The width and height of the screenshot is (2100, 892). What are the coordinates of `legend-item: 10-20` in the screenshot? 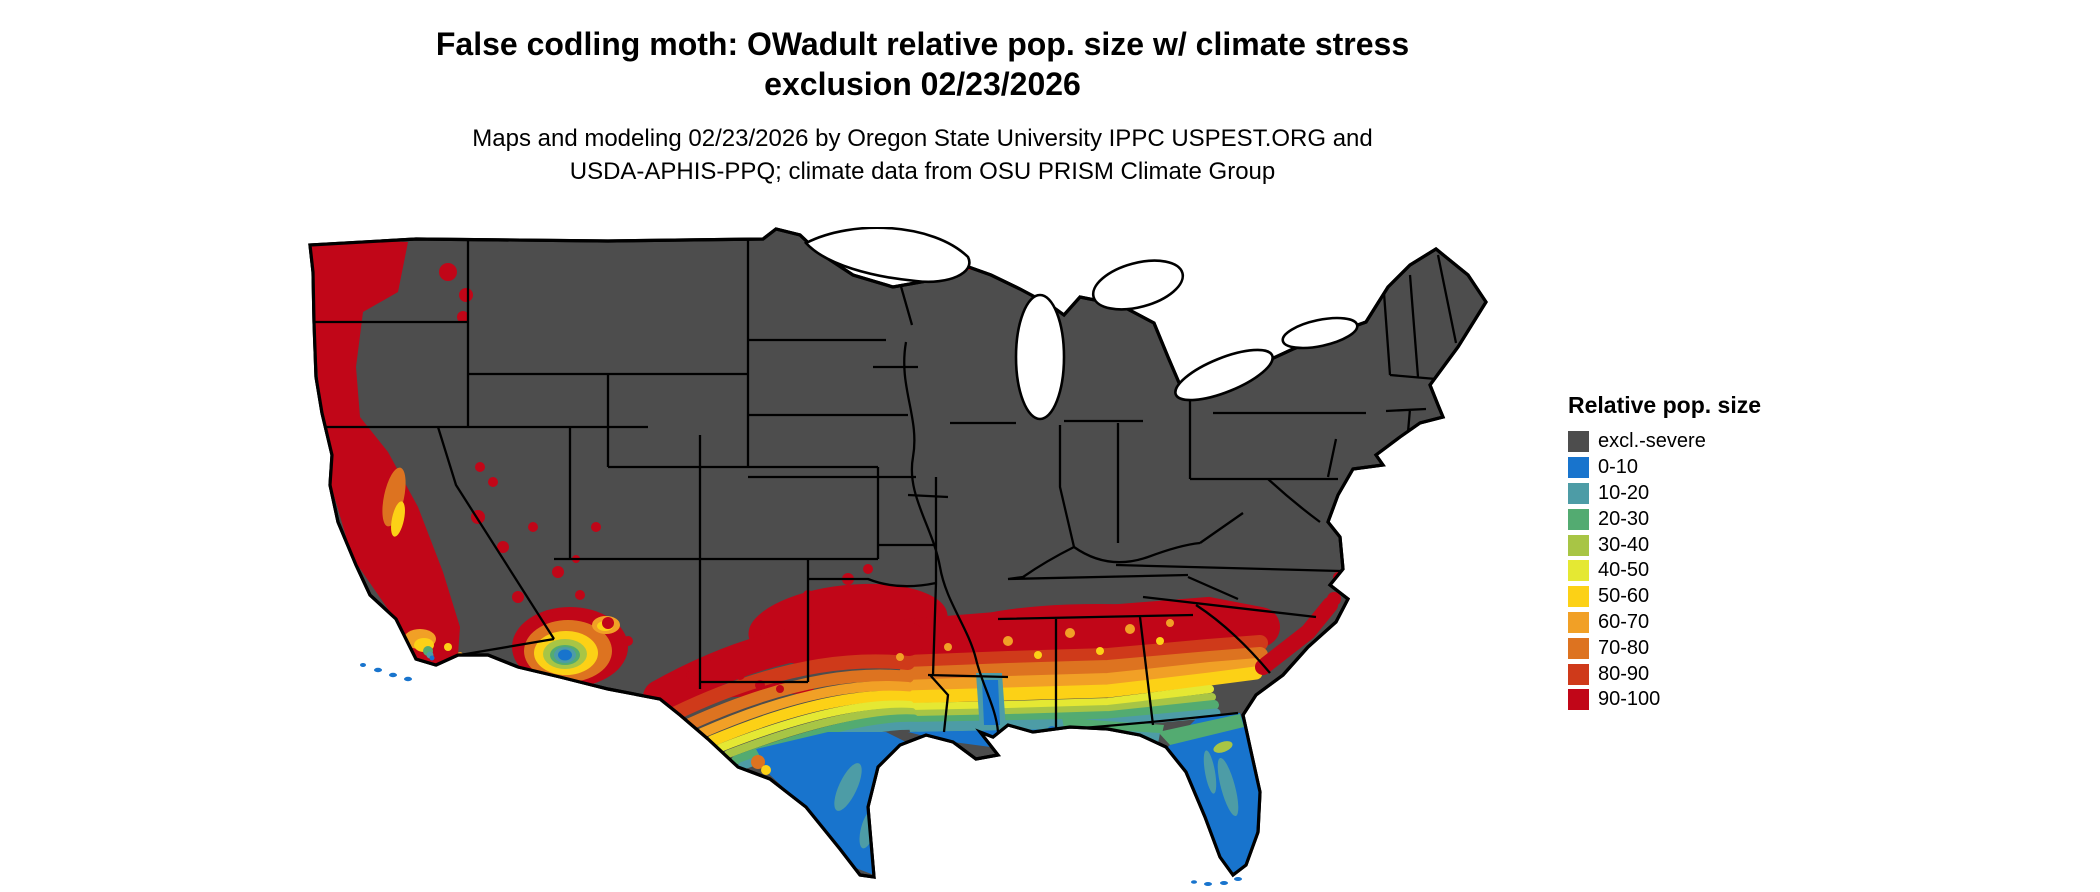 It's located at (1664, 494).